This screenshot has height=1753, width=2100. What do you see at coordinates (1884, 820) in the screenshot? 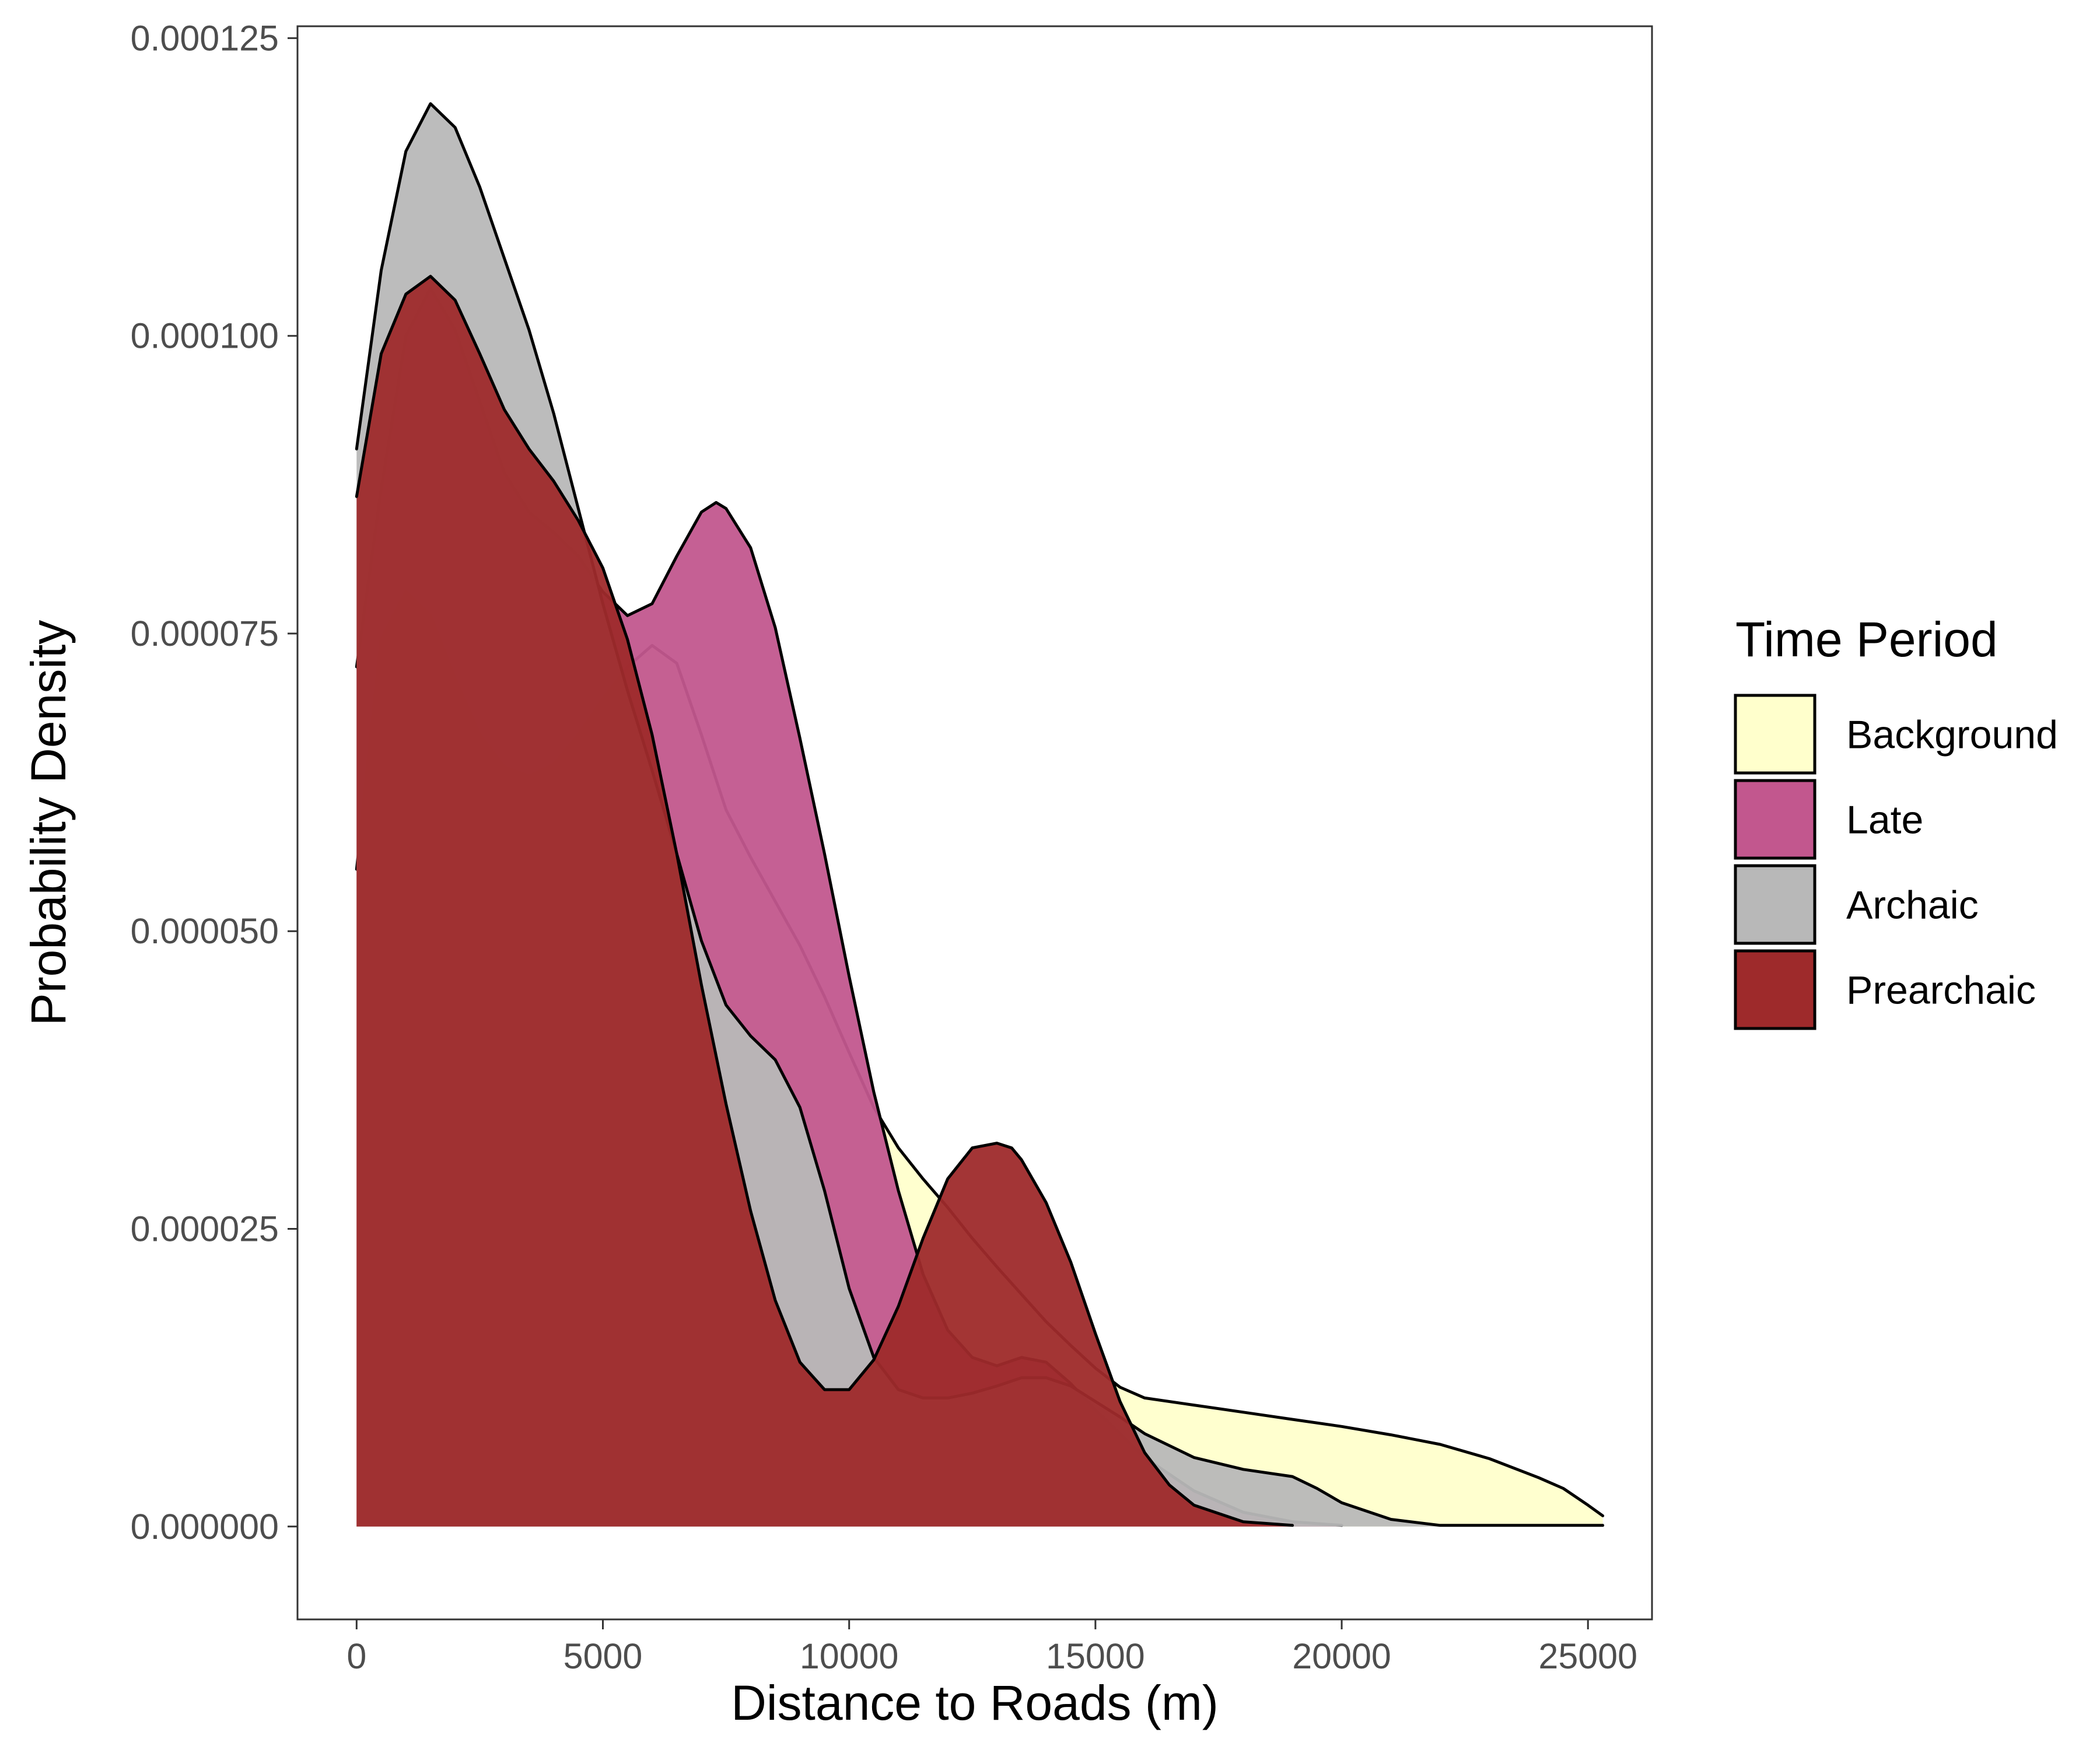
I see `legend-label-late: Late` at bounding box center [1884, 820].